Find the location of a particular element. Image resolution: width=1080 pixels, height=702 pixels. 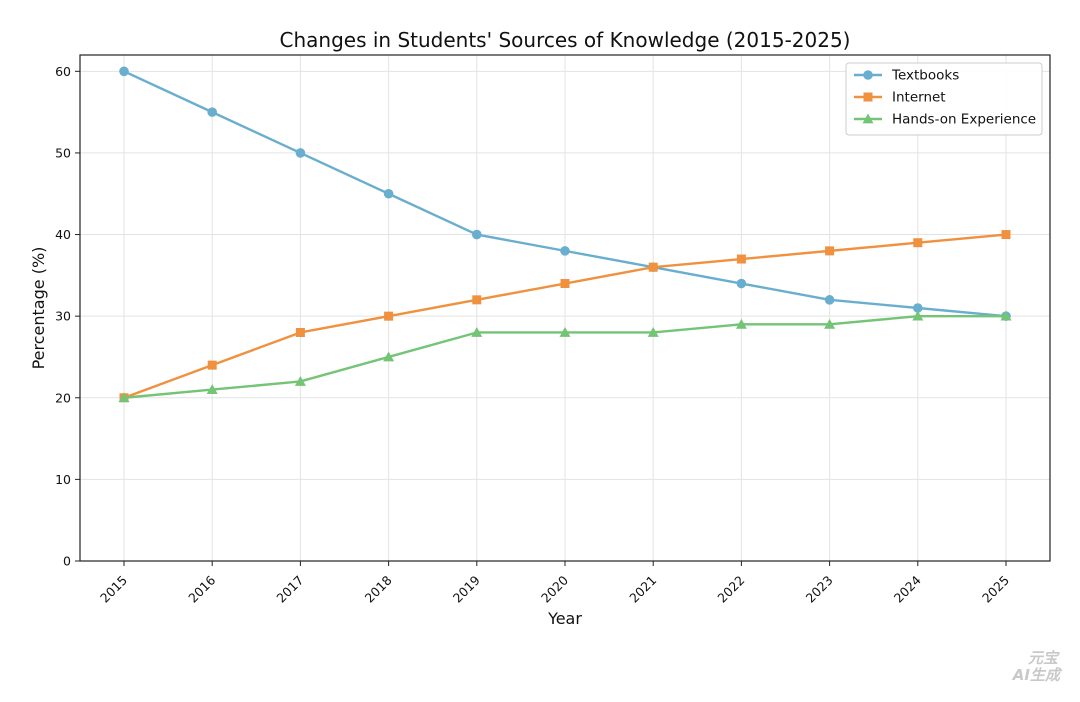

x-tick-label: 2023 is located at coordinates (819, 589).